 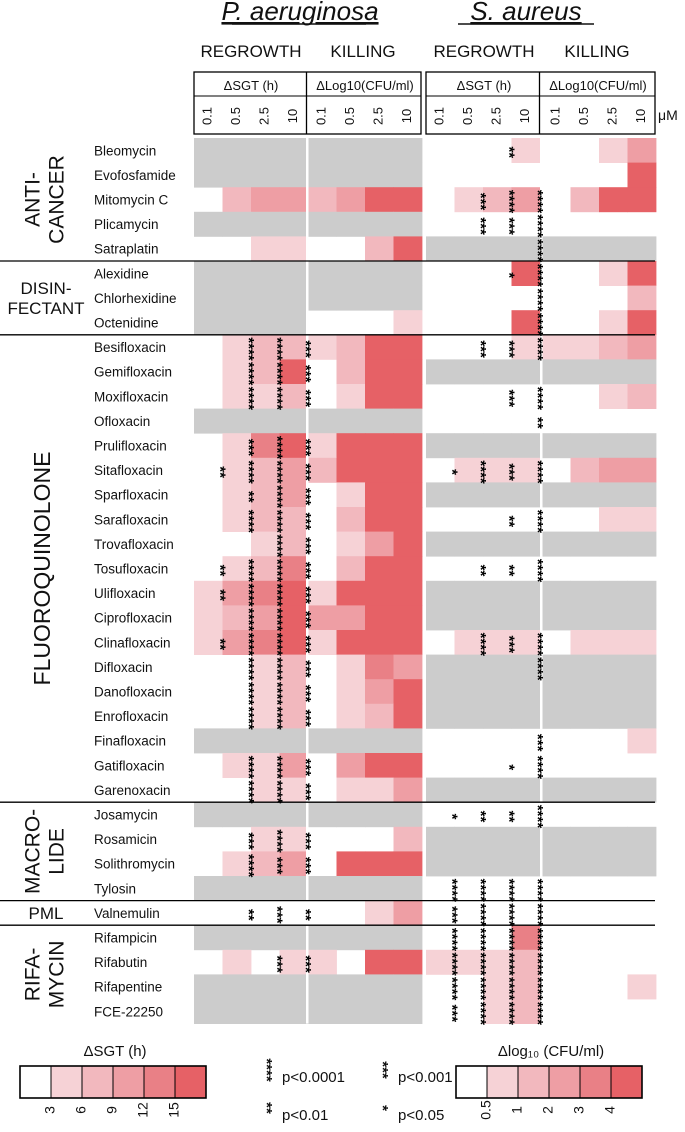 What do you see at coordinates (382, 1070) in the screenshot?
I see `significance-key-stars: ***` at bounding box center [382, 1070].